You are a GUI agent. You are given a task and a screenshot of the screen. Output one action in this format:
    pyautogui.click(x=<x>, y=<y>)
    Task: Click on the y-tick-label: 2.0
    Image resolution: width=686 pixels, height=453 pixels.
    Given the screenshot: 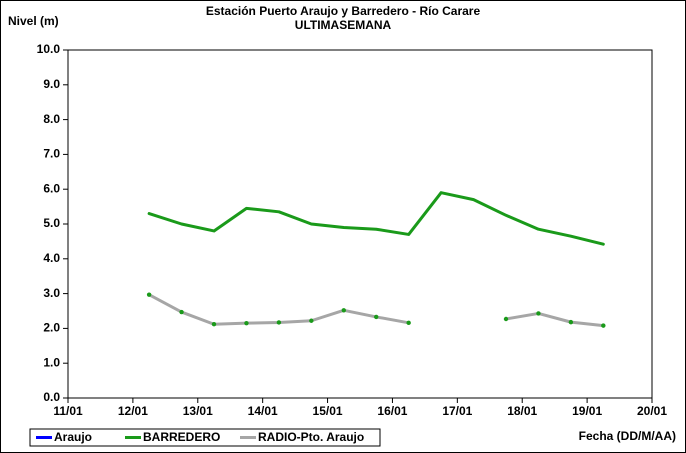 What is the action you would take?
    pyautogui.click(x=51, y=328)
    